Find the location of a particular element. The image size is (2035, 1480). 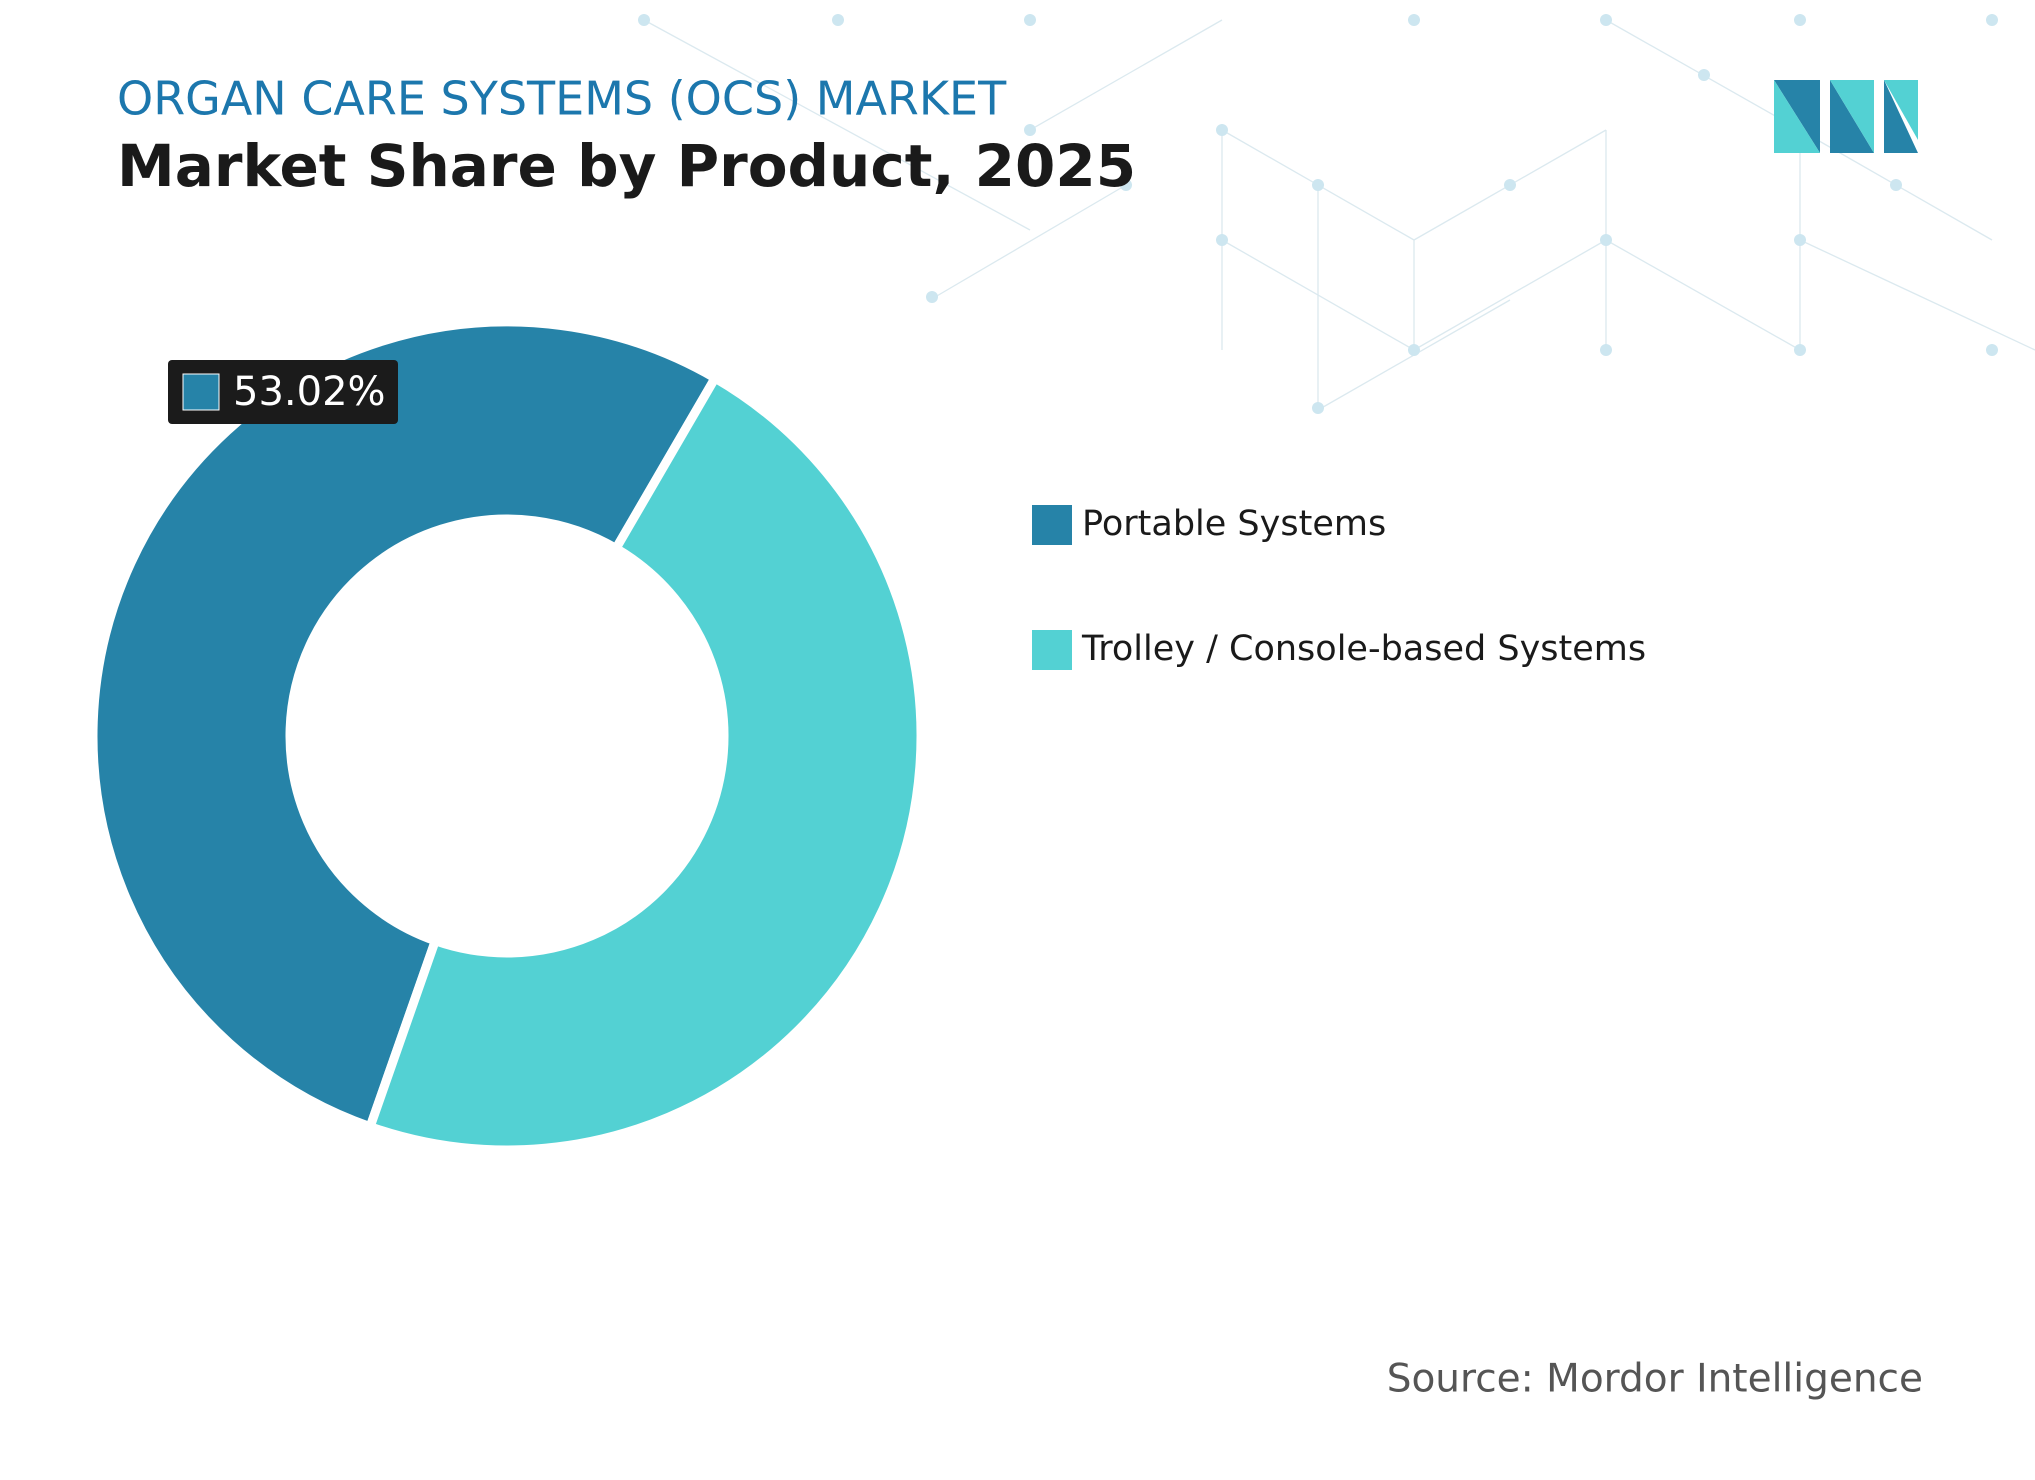

chart-title: Market Share by Product, 2025 is located at coordinates (626, 166).